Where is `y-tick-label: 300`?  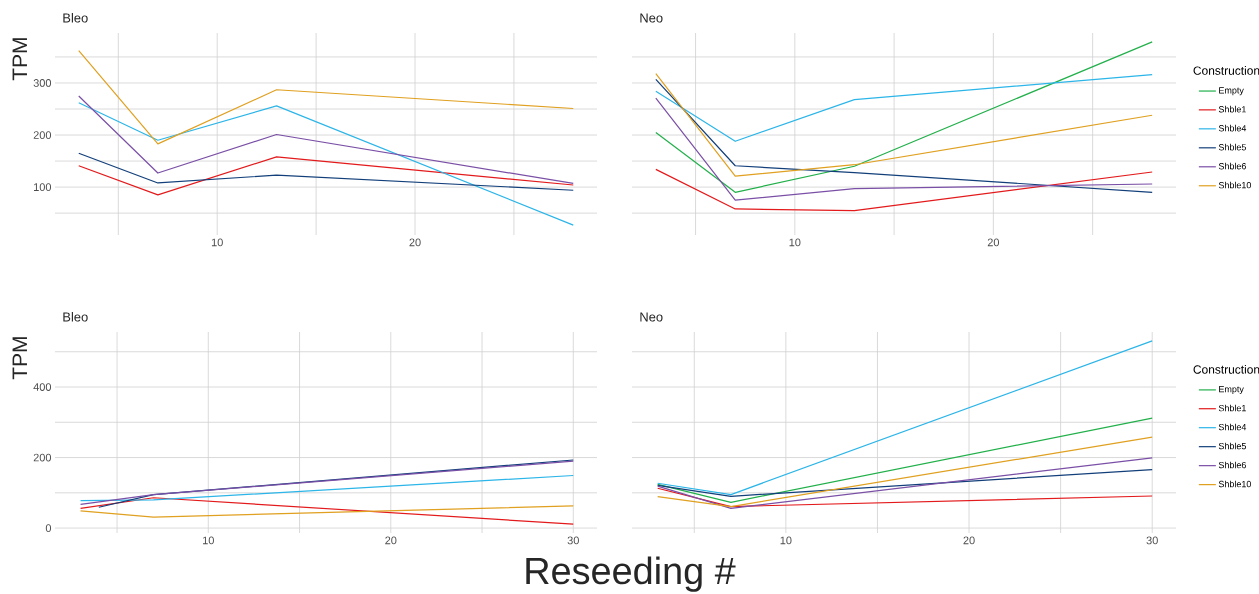 y-tick-label: 300 is located at coordinates (42, 83).